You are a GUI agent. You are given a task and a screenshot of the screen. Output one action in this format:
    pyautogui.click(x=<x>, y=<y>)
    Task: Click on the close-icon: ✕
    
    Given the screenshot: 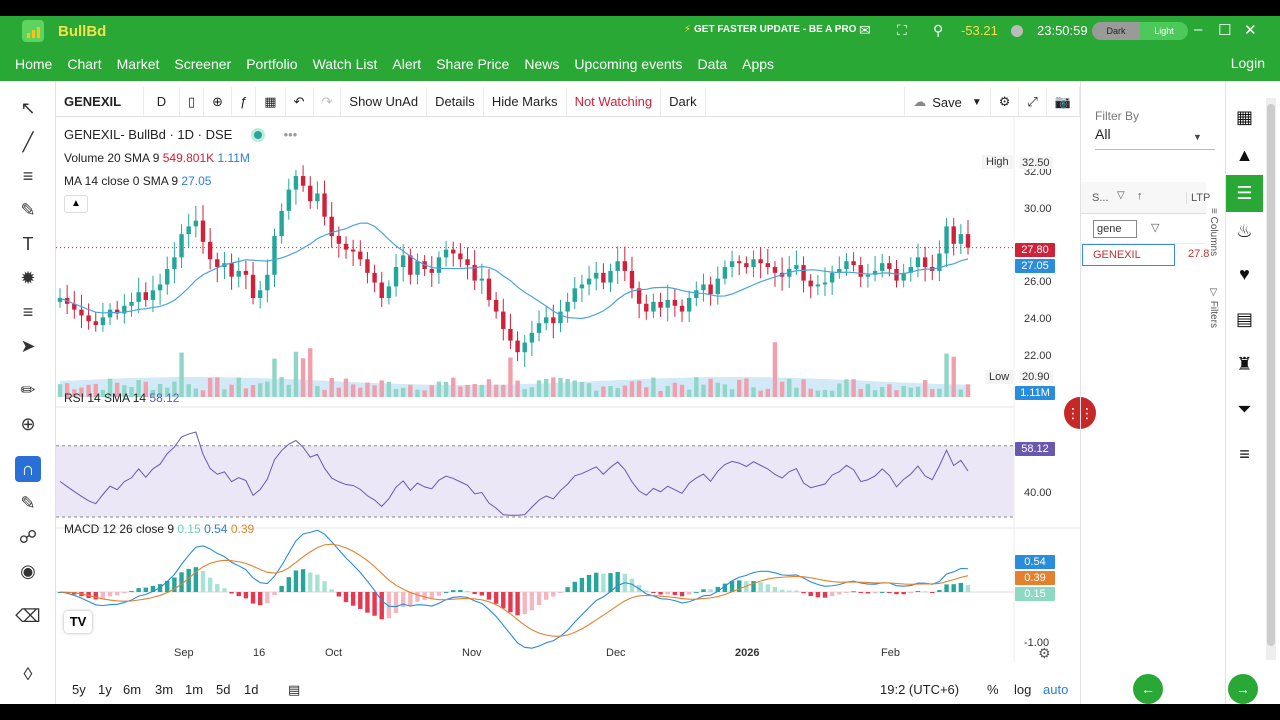 What is the action you would take?
    pyautogui.click(x=1250, y=30)
    